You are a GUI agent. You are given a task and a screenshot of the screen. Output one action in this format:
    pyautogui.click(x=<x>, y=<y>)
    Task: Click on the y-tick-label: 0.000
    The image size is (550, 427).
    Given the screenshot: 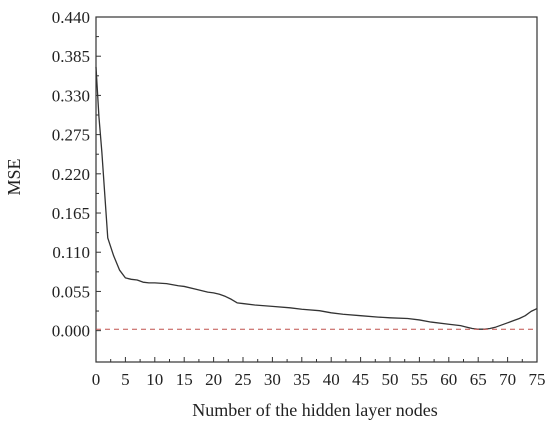 What is the action you would take?
    pyautogui.click(x=71, y=331)
    